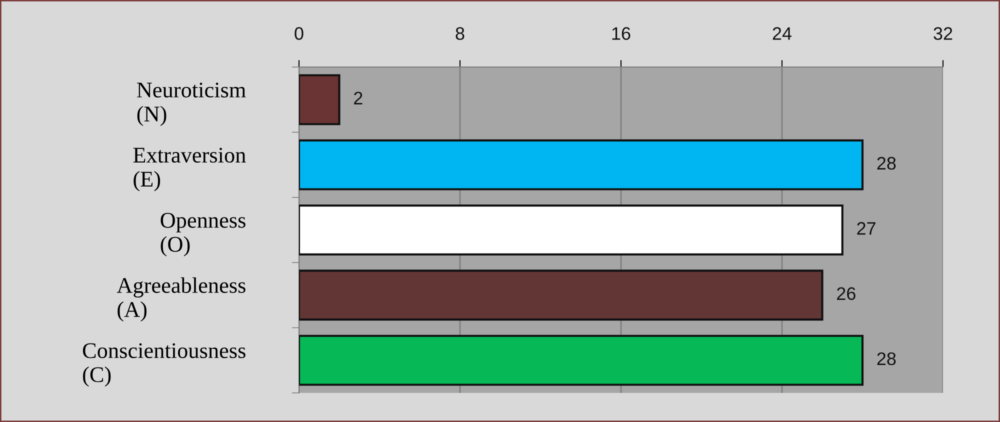 The image size is (1000, 422). I want to click on x-tick-label: 16, so click(621, 33).